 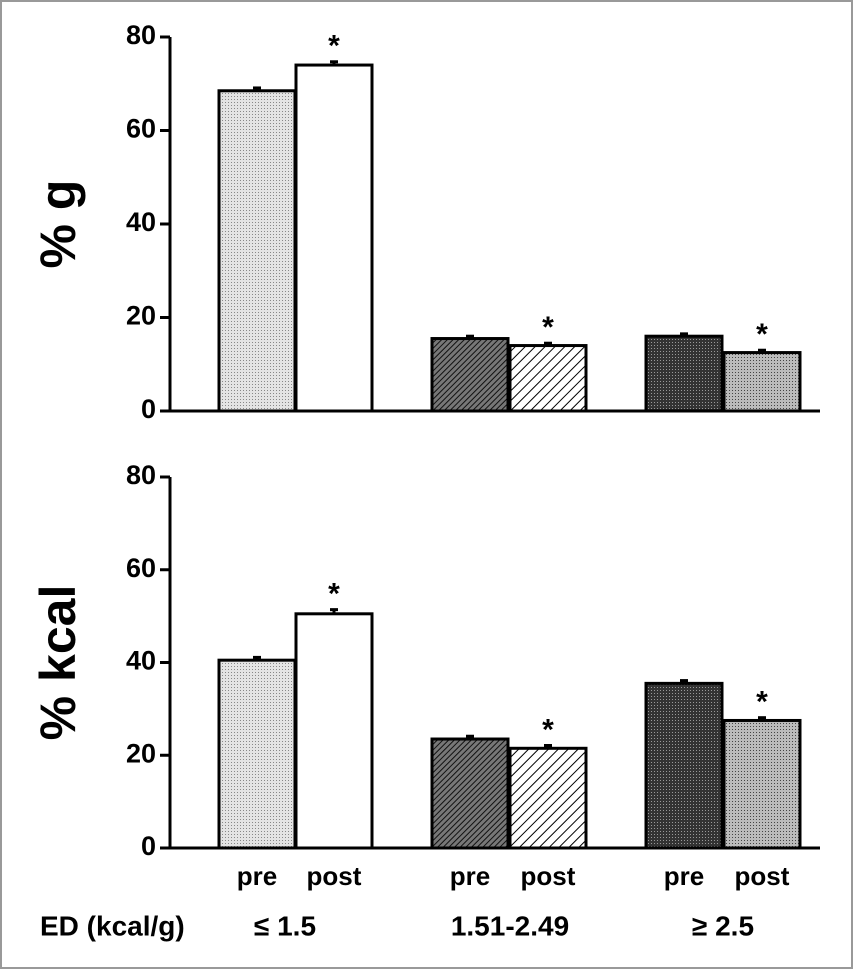 I want to click on x-axis-label: ED (kcal/g), so click(x=112, y=925).